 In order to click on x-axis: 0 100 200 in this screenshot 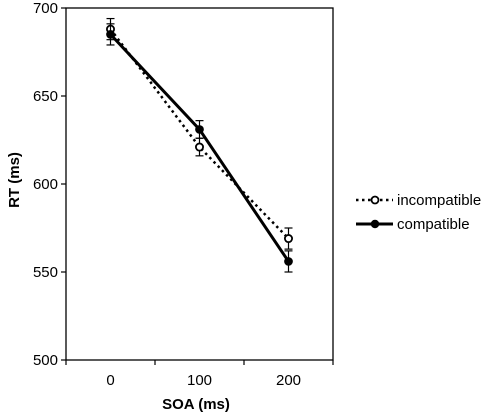, I will do `click(199, 374)`.